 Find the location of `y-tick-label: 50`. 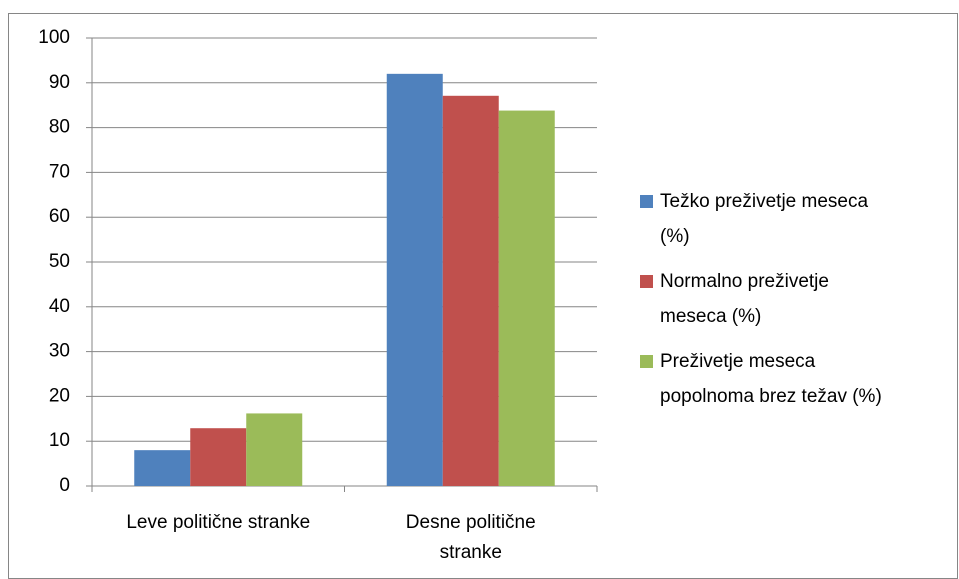

y-tick-label: 50 is located at coordinates (59, 261).